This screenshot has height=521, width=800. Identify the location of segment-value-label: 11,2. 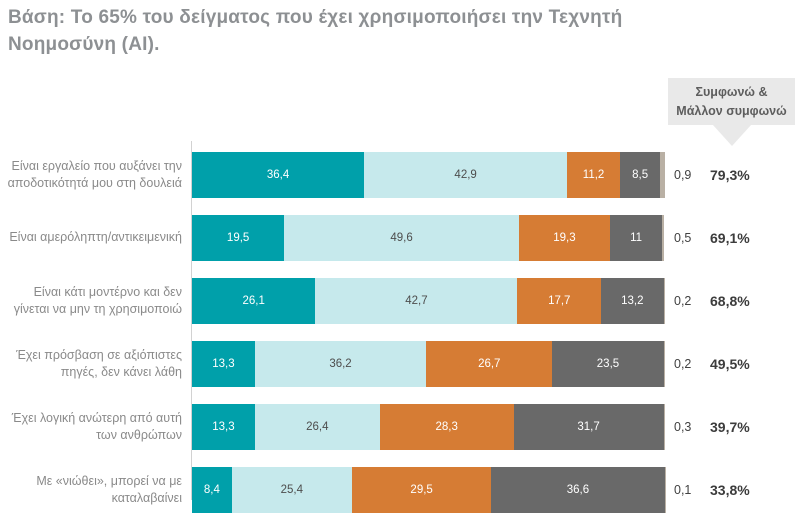
(594, 175).